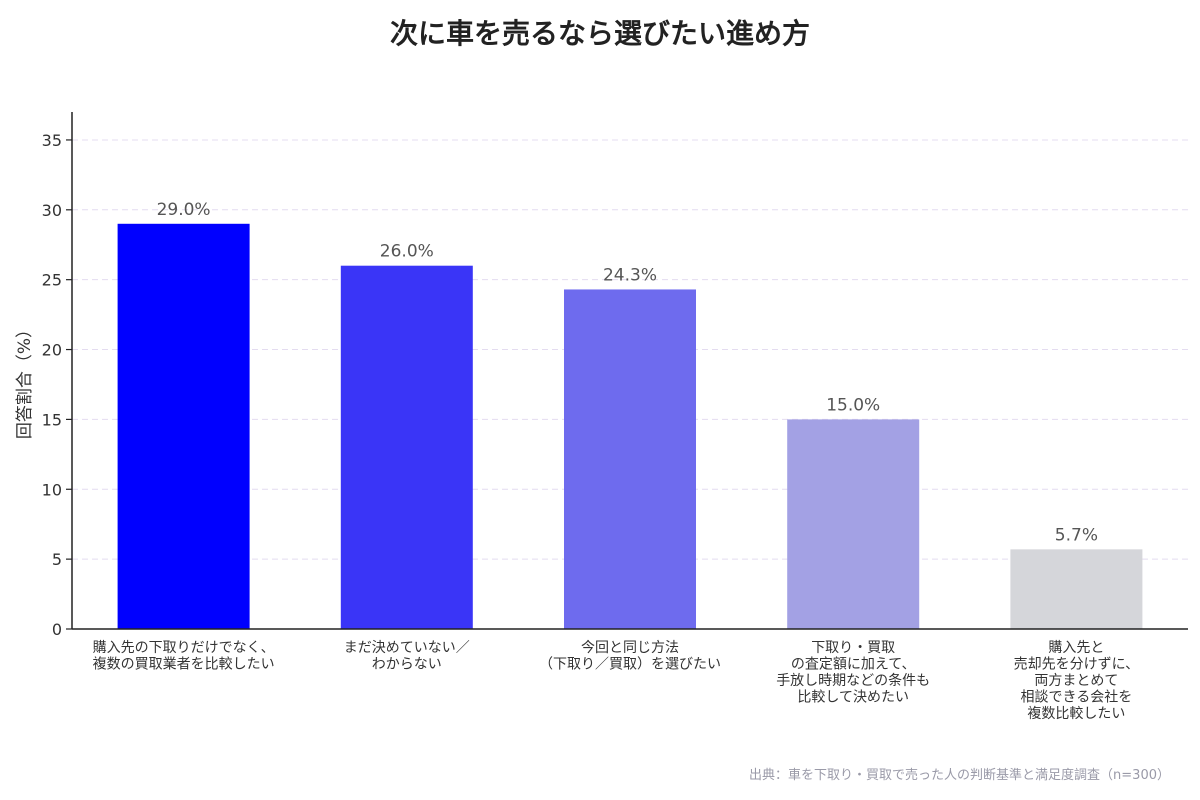 The width and height of the screenshot is (1200, 800). What do you see at coordinates (57, 559) in the screenshot?
I see `y-tick-label: 5` at bounding box center [57, 559].